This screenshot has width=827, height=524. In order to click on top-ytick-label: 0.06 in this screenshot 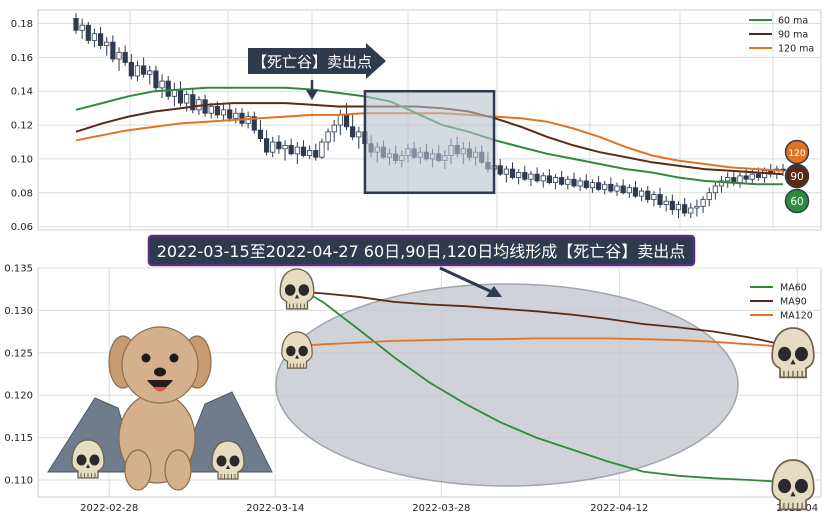, I will do `click(22, 227)`.